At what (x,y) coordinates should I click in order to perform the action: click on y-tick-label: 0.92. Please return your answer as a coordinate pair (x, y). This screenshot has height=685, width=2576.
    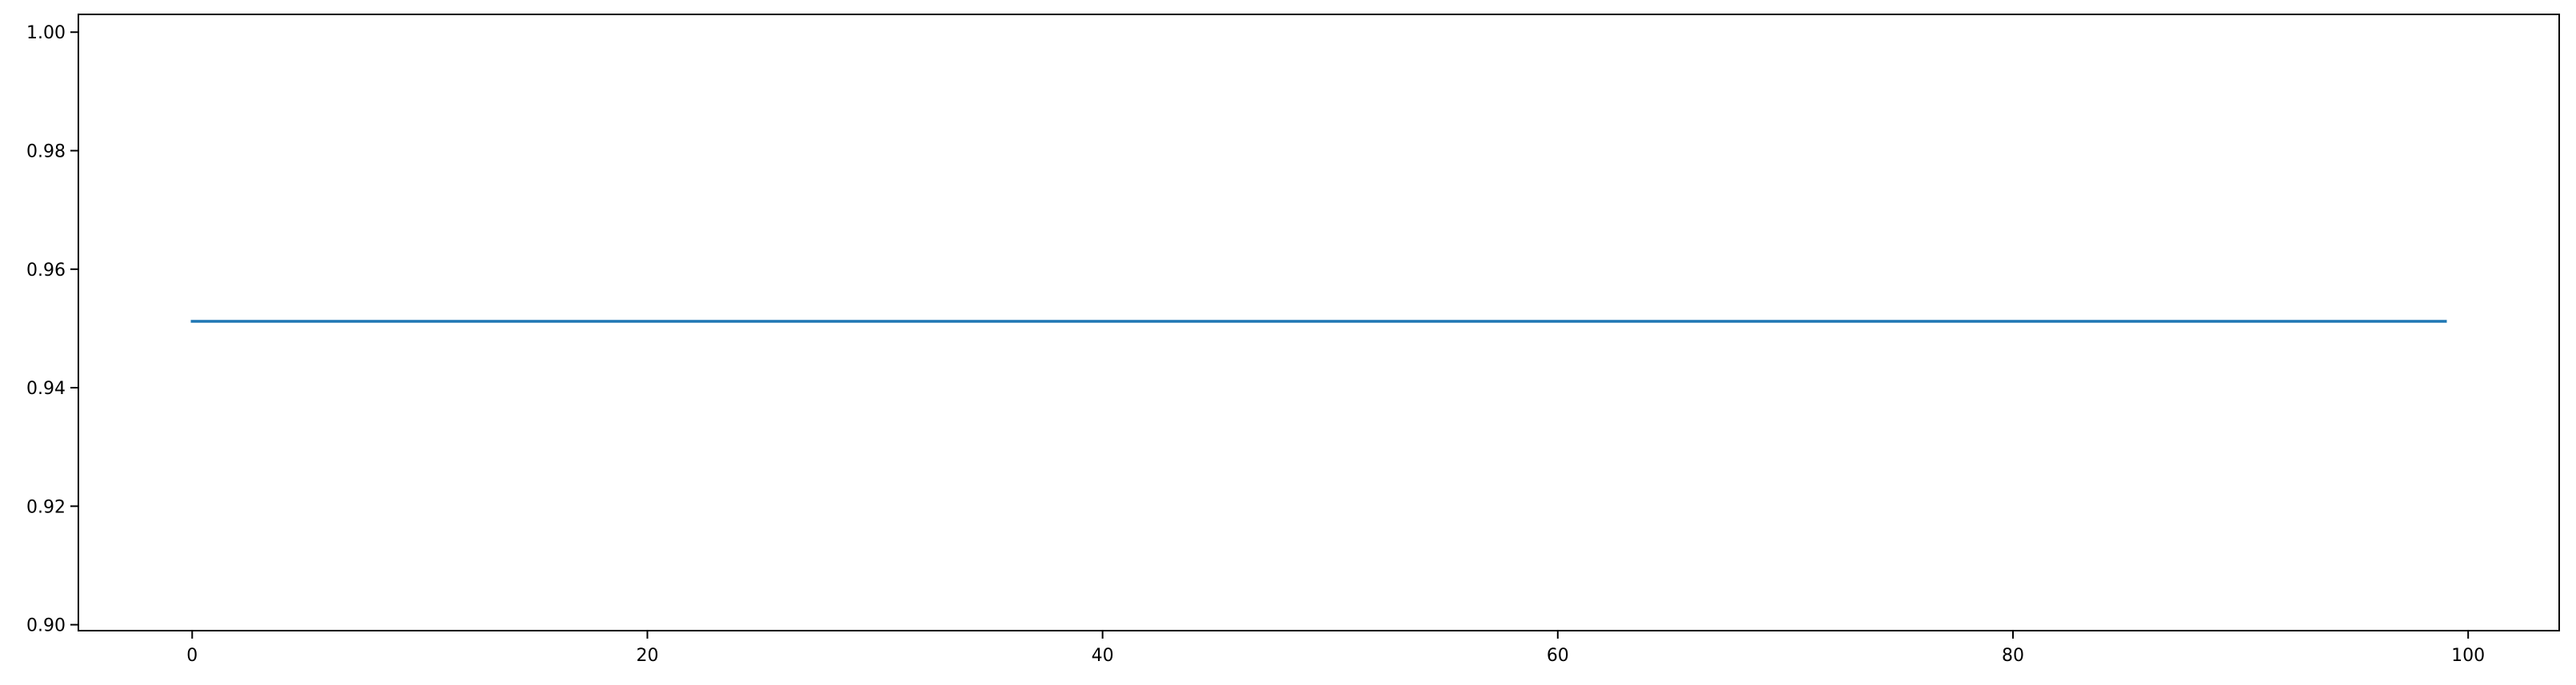
    Looking at the image, I should click on (46, 507).